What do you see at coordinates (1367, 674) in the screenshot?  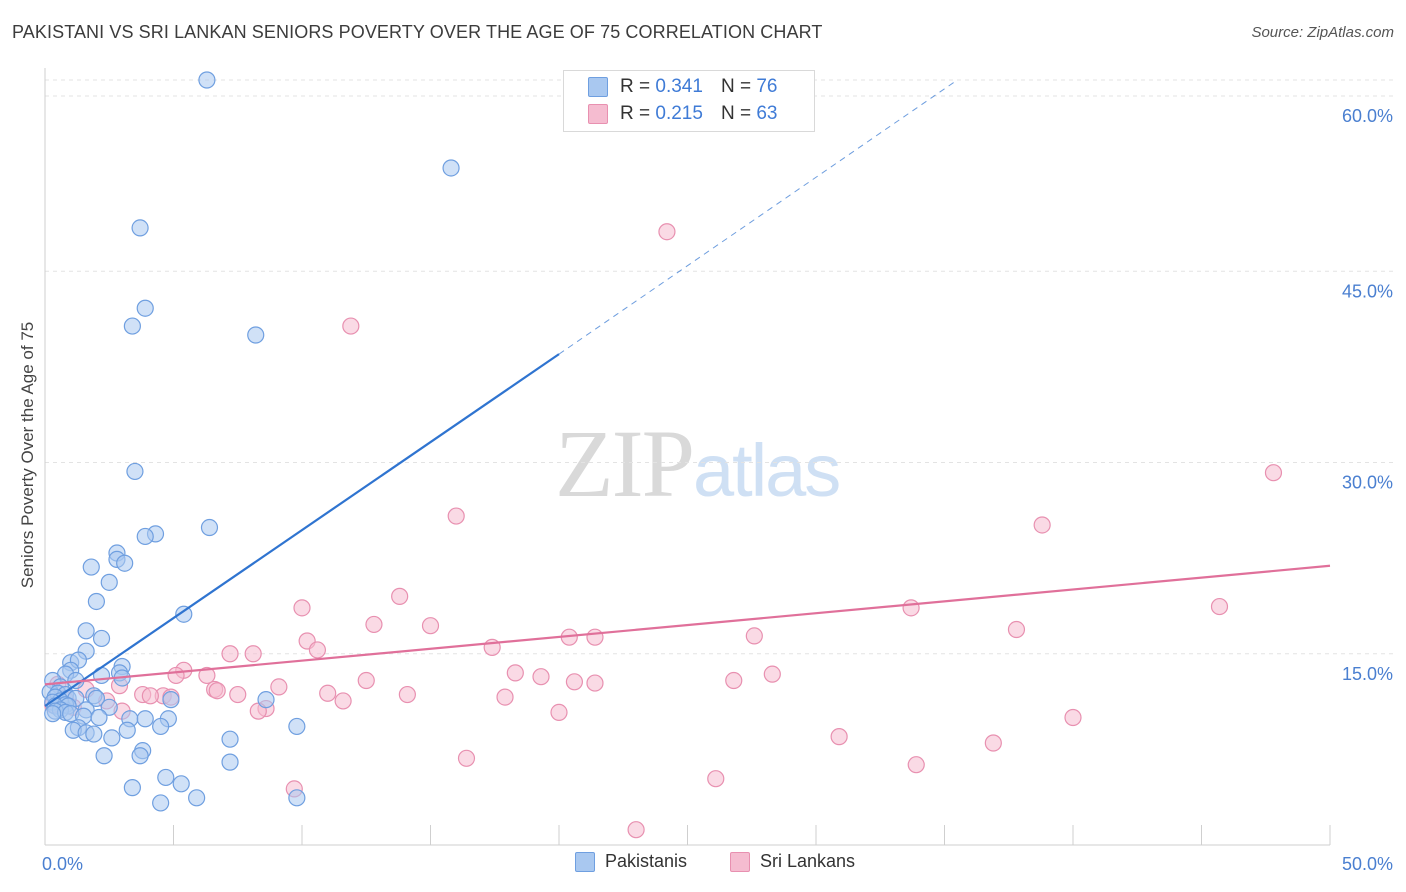 I see `y-tick-label: 15.0%` at bounding box center [1367, 674].